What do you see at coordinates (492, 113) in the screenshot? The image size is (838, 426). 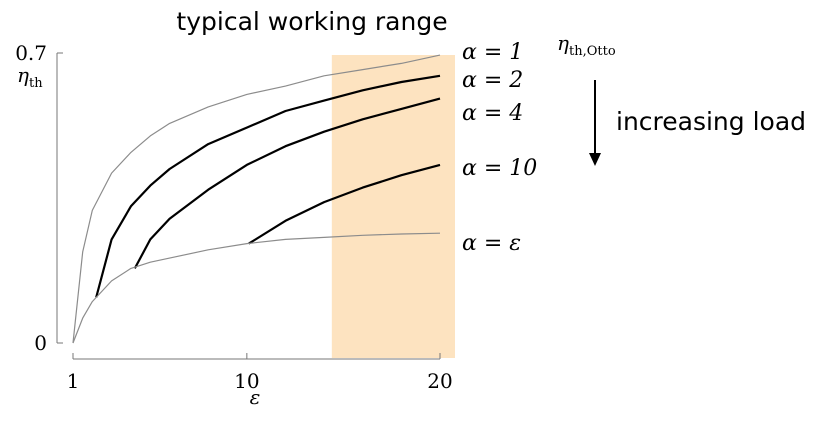 I see `series-label-2: α = 4` at bounding box center [492, 113].